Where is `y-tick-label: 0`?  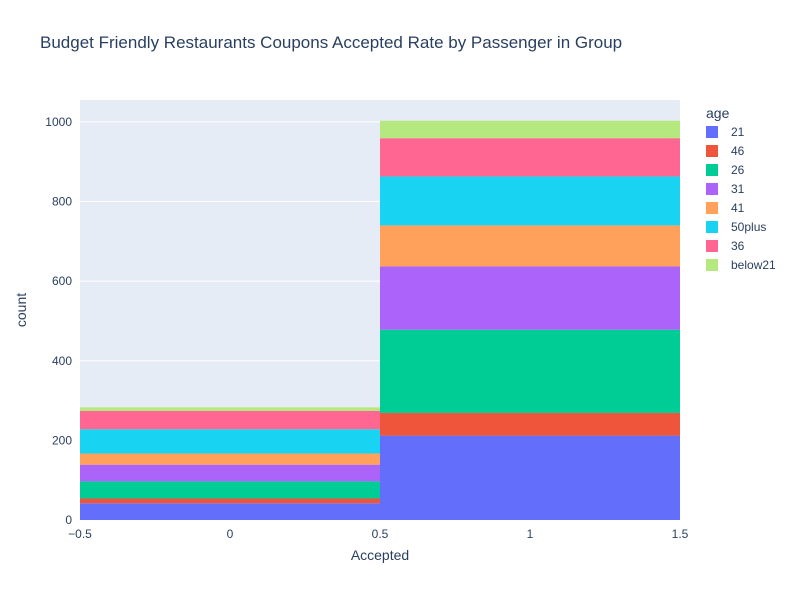 y-tick-label: 0 is located at coordinates (68, 520).